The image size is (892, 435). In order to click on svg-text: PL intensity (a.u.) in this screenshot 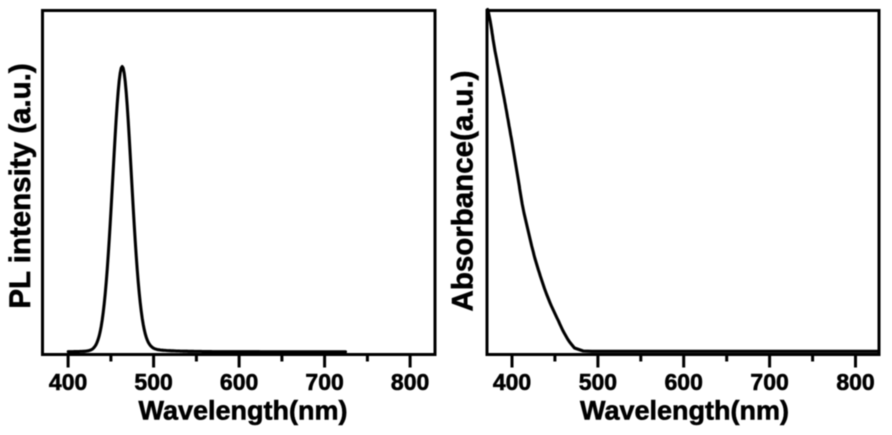, I will do `click(20, 185)`.